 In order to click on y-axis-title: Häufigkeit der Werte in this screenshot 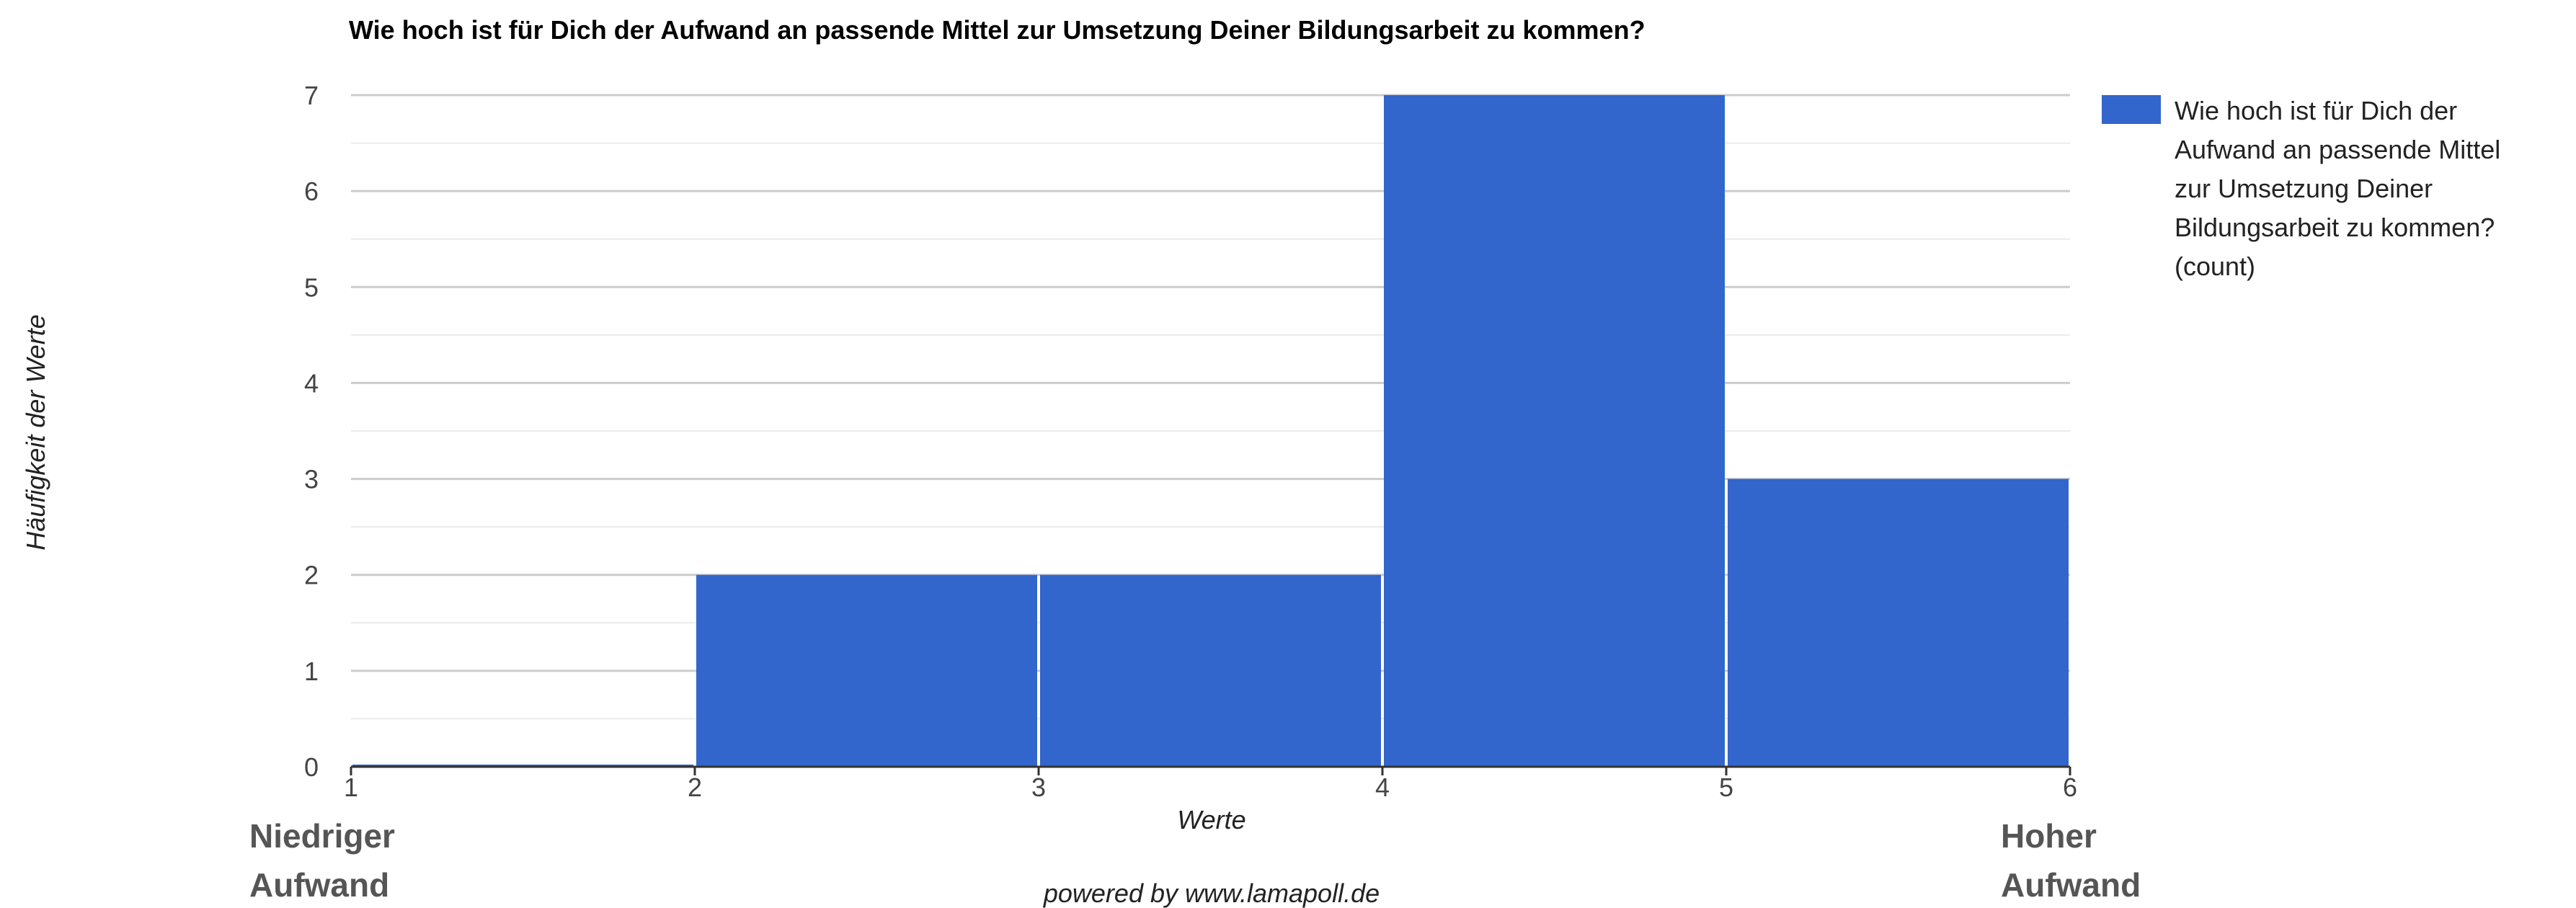, I will do `click(35, 432)`.